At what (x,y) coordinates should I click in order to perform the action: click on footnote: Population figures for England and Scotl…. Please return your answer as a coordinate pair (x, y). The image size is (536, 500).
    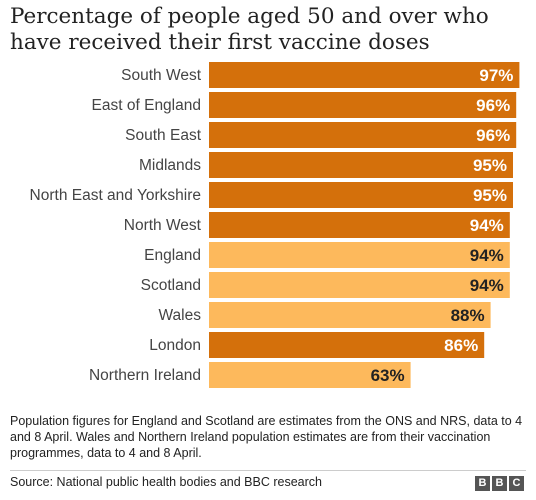
    Looking at the image, I should click on (266, 437).